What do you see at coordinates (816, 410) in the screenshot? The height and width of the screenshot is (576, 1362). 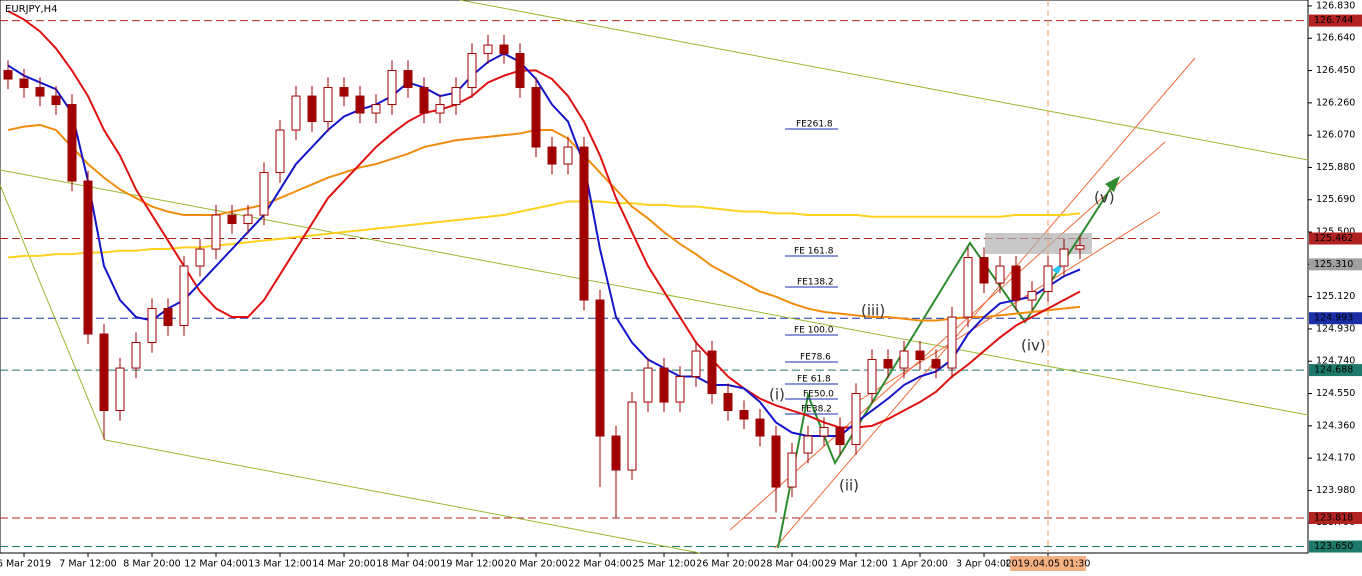 I see `fib-label: FE38.2` at bounding box center [816, 410].